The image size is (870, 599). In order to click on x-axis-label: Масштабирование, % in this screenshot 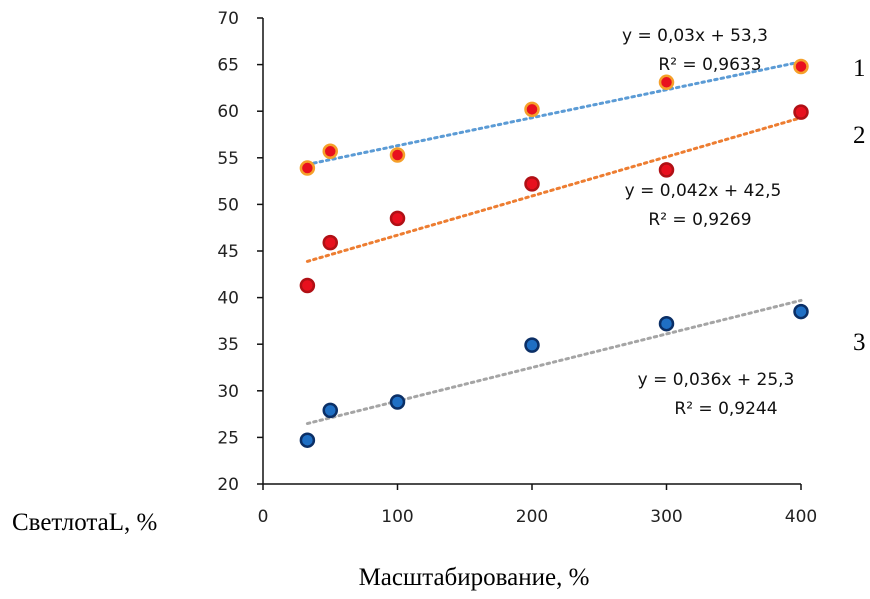, I will do `click(474, 577)`.